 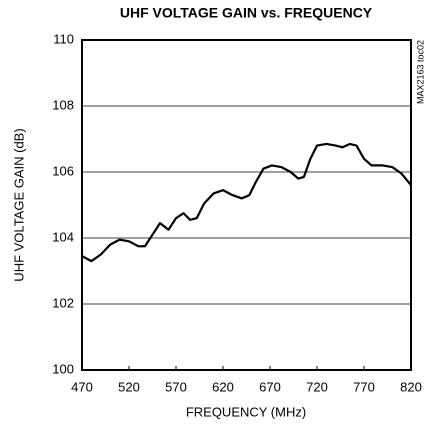 What do you see at coordinates (420, 72) in the screenshot?
I see `annotation: MAX2163 toc02` at bounding box center [420, 72].